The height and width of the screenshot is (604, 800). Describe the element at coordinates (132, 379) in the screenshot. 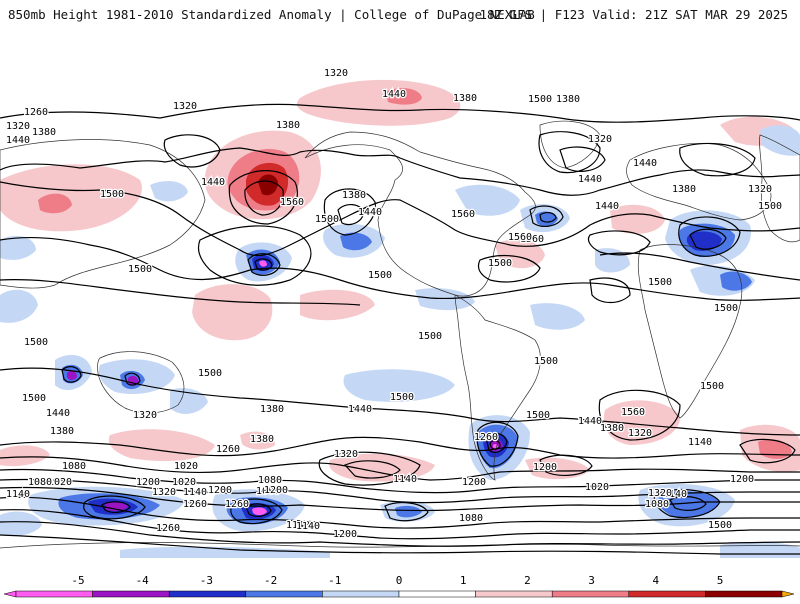

I see `contour-aus-low-b` at that location.